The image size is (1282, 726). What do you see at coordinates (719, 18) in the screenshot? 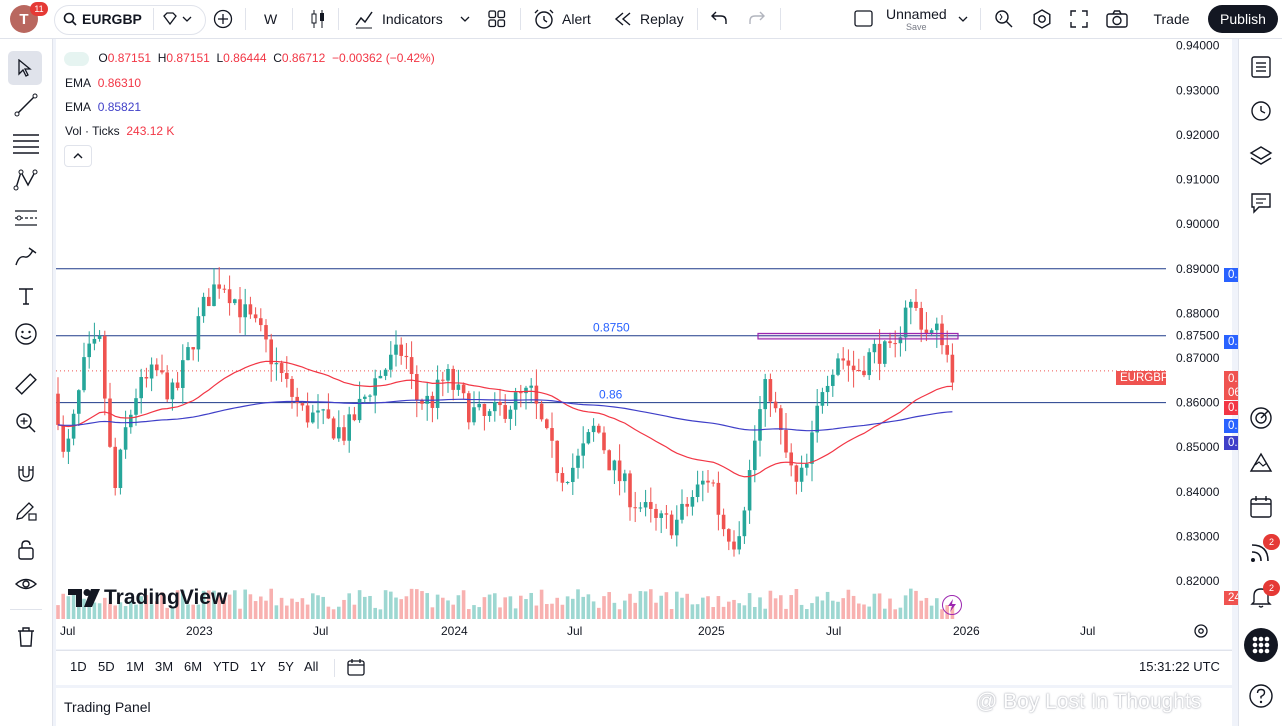
I see `undo-icon` at bounding box center [719, 18].